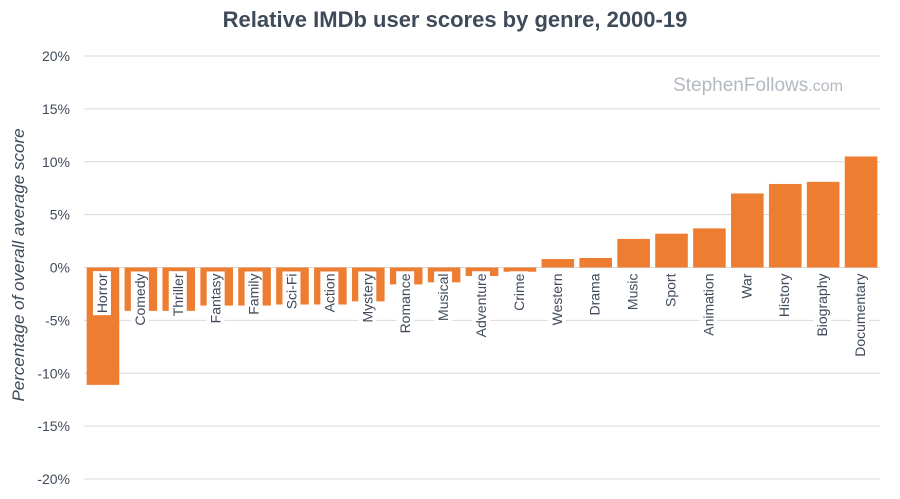 This screenshot has height=499, width=900. I want to click on y-tick-label: 15%, so click(56, 109).